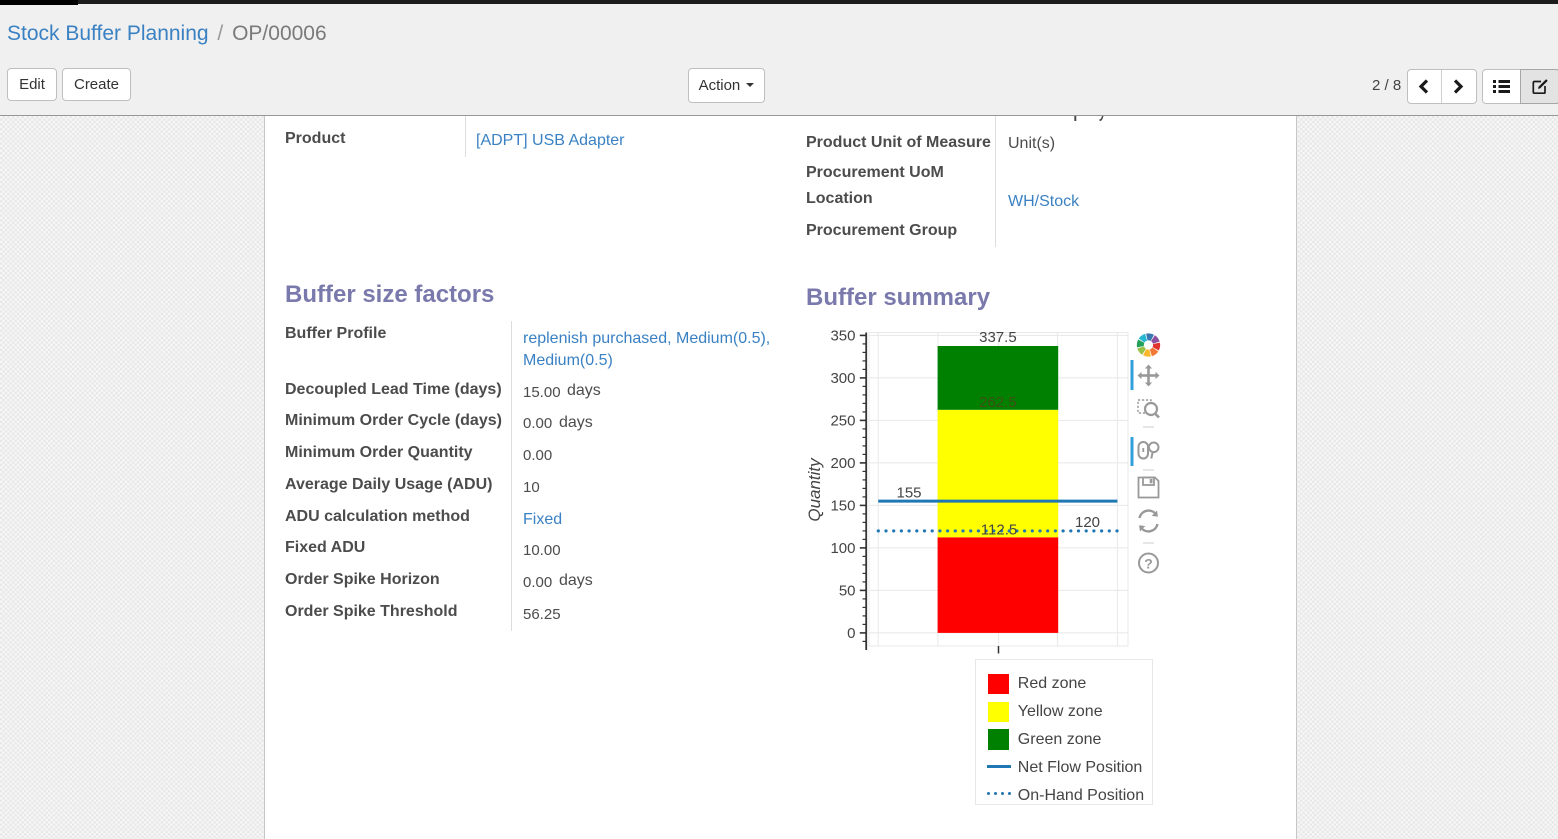 This screenshot has width=1558, height=839. What do you see at coordinates (842, 335) in the screenshot?
I see `svg-text: 350` at bounding box center [842, 335].